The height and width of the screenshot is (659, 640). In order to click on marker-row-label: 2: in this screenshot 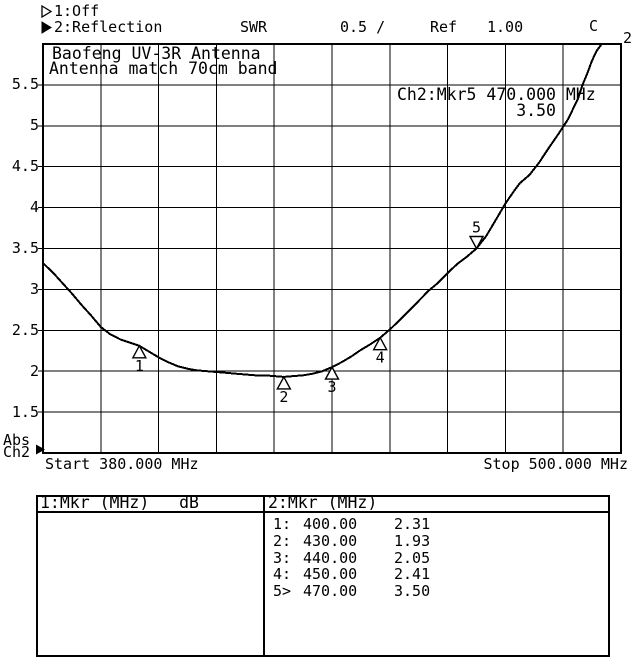, I will do `click(282, 540)`.